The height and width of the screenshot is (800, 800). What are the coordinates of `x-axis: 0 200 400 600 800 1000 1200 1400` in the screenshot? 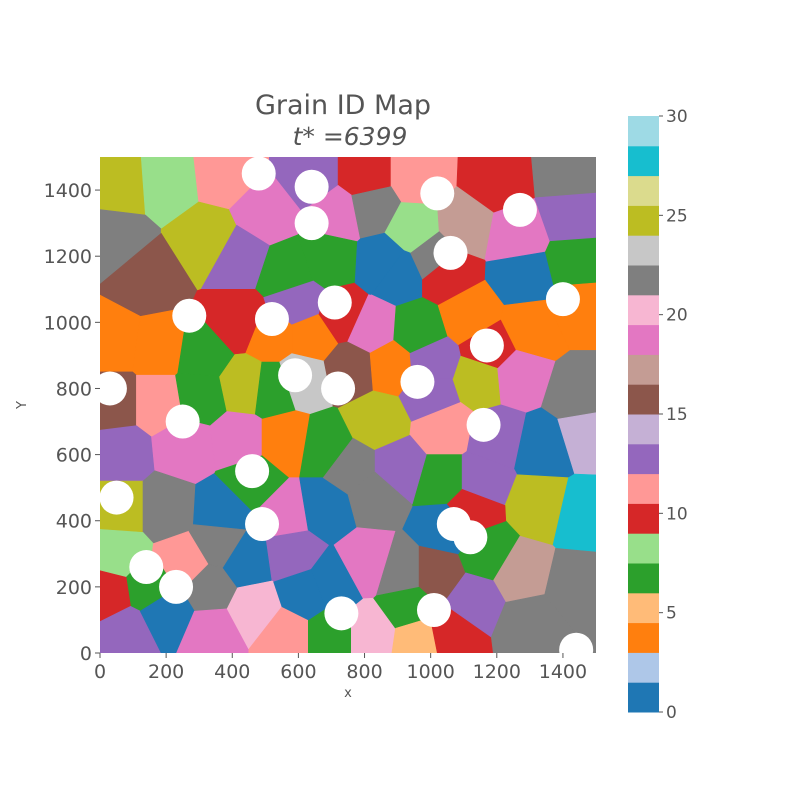 It's located at (340, 668).